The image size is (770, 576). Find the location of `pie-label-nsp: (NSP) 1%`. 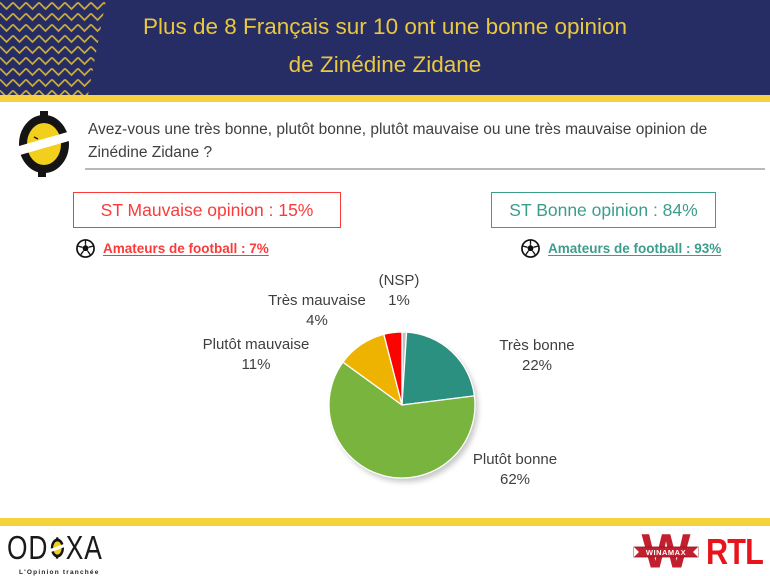

pie-label-nsp: (NSP) 1% is located at coordinates (399, 291).